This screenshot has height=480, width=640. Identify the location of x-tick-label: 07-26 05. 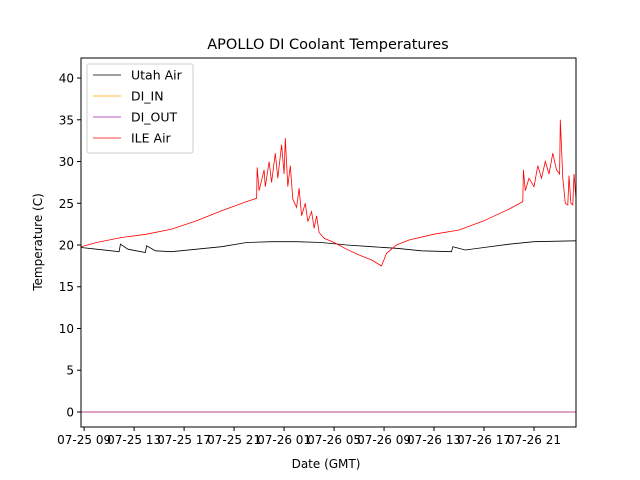
(334, 440).